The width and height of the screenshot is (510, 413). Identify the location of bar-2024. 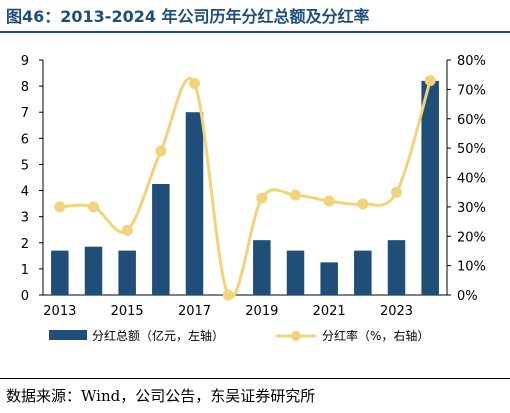
(430, 187).